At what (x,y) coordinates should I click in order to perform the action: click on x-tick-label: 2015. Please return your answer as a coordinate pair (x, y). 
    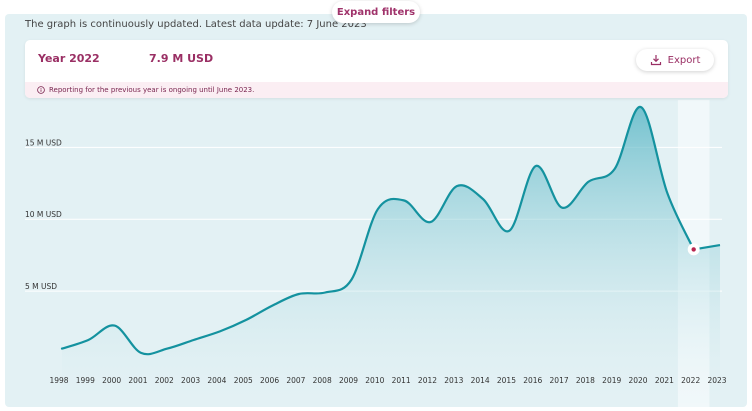
    Looking at the image, I should click on (506, 380).